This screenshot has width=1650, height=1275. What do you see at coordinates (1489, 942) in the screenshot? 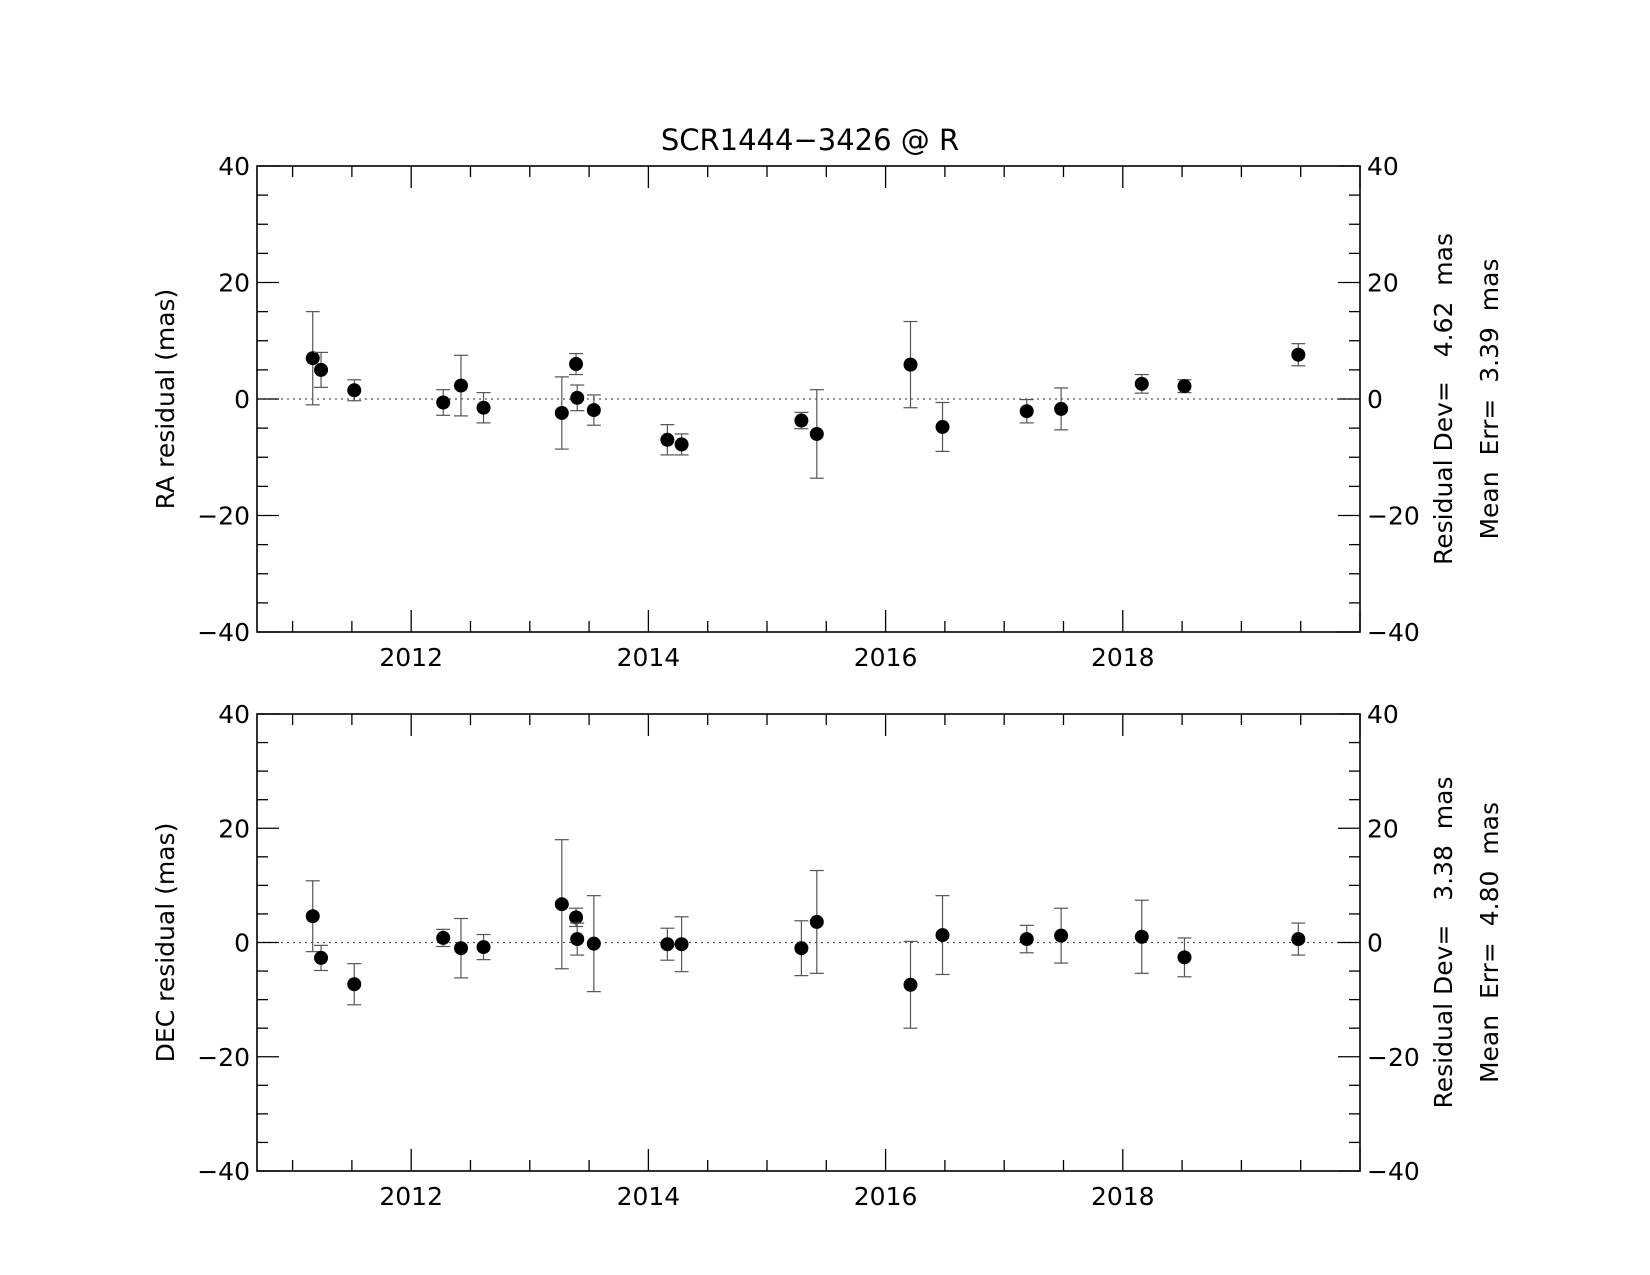
I see `mean-err-label: Mean Err= 4.80 mas` at bounding box center [1489, 942].